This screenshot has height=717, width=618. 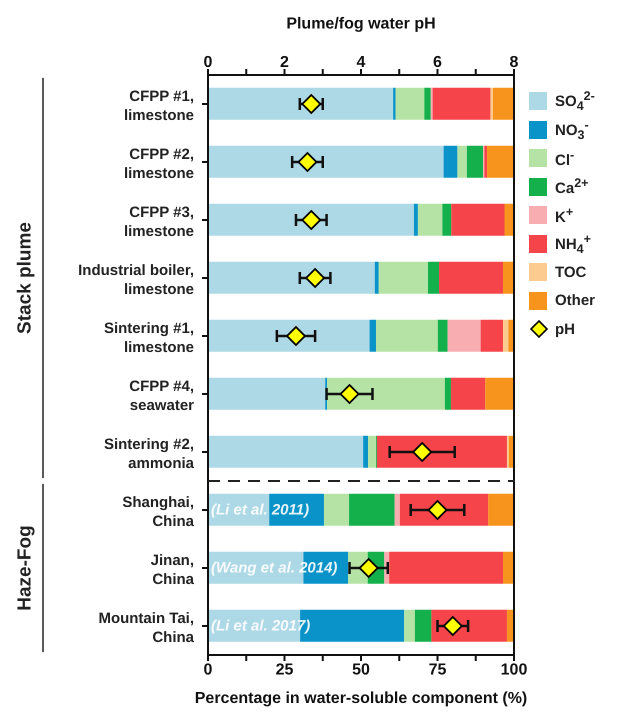 What do you see at coordinates (571, 187) in the screenshot?
I see `legend-label: Ca$^{2+}$` at bounding box center [571, 187].